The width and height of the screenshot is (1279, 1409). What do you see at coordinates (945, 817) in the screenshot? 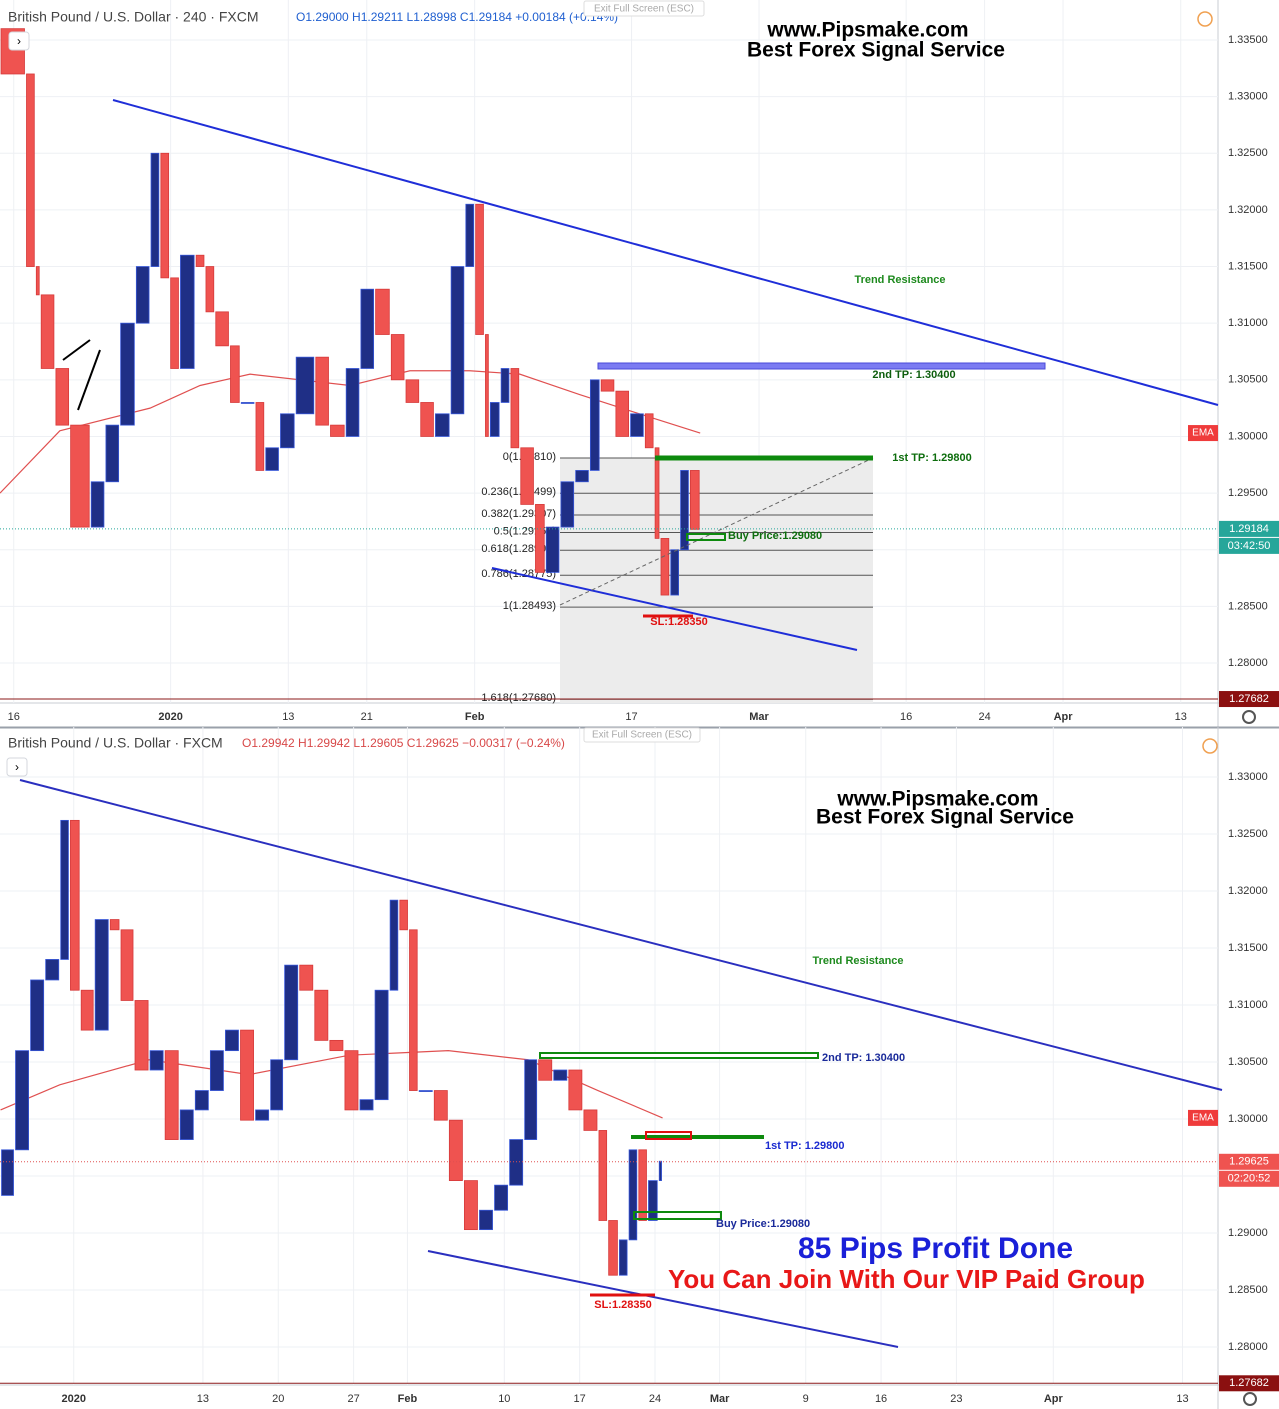
I see `watermark: Best Forex Signal Service` at bounding box center [945, 817].